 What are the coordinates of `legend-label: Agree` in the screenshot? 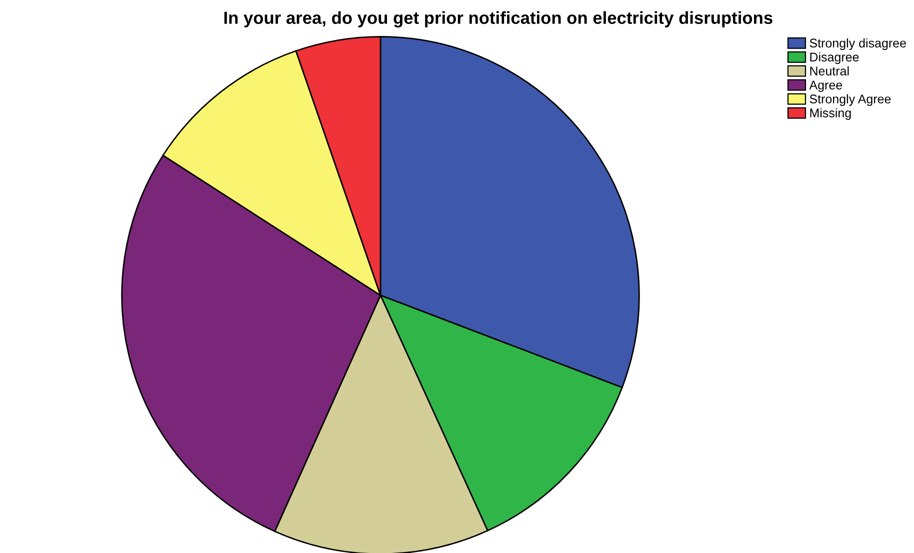 It's located at (825, 86).